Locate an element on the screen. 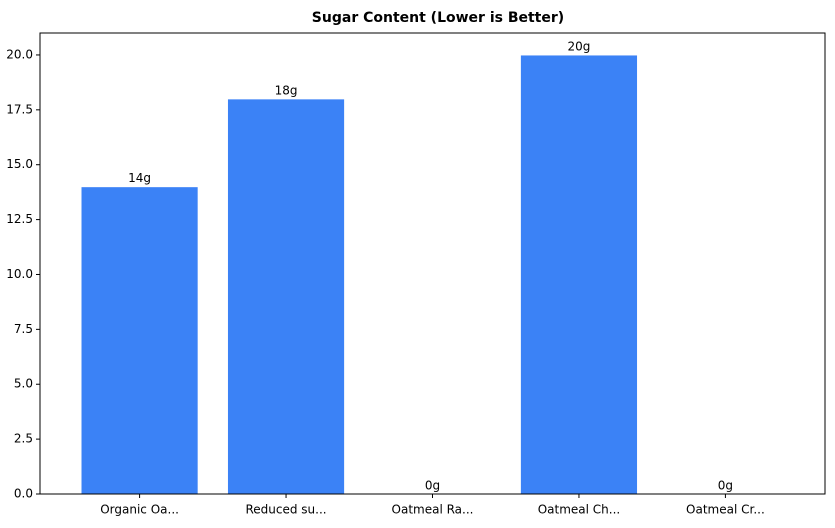 This screenshot has height=528, width=835. y-tick-label: 0.0 is located at coordinates (23, 494).